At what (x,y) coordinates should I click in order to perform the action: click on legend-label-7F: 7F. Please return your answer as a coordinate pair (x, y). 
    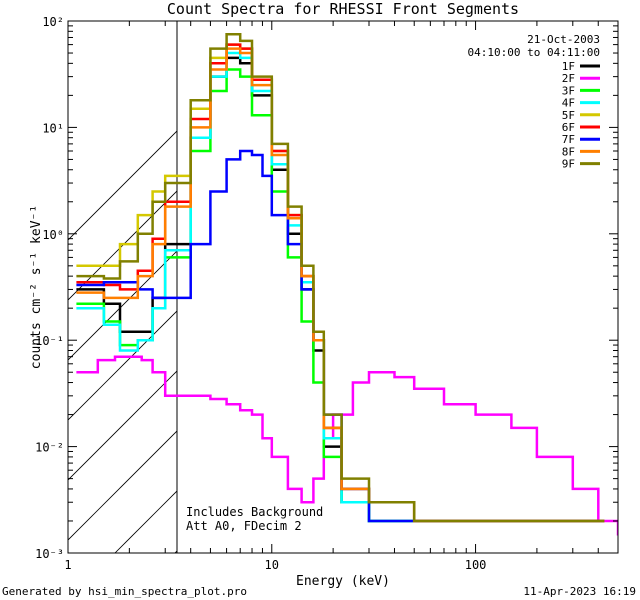
    Looking at the image, I should click on (568, 139).